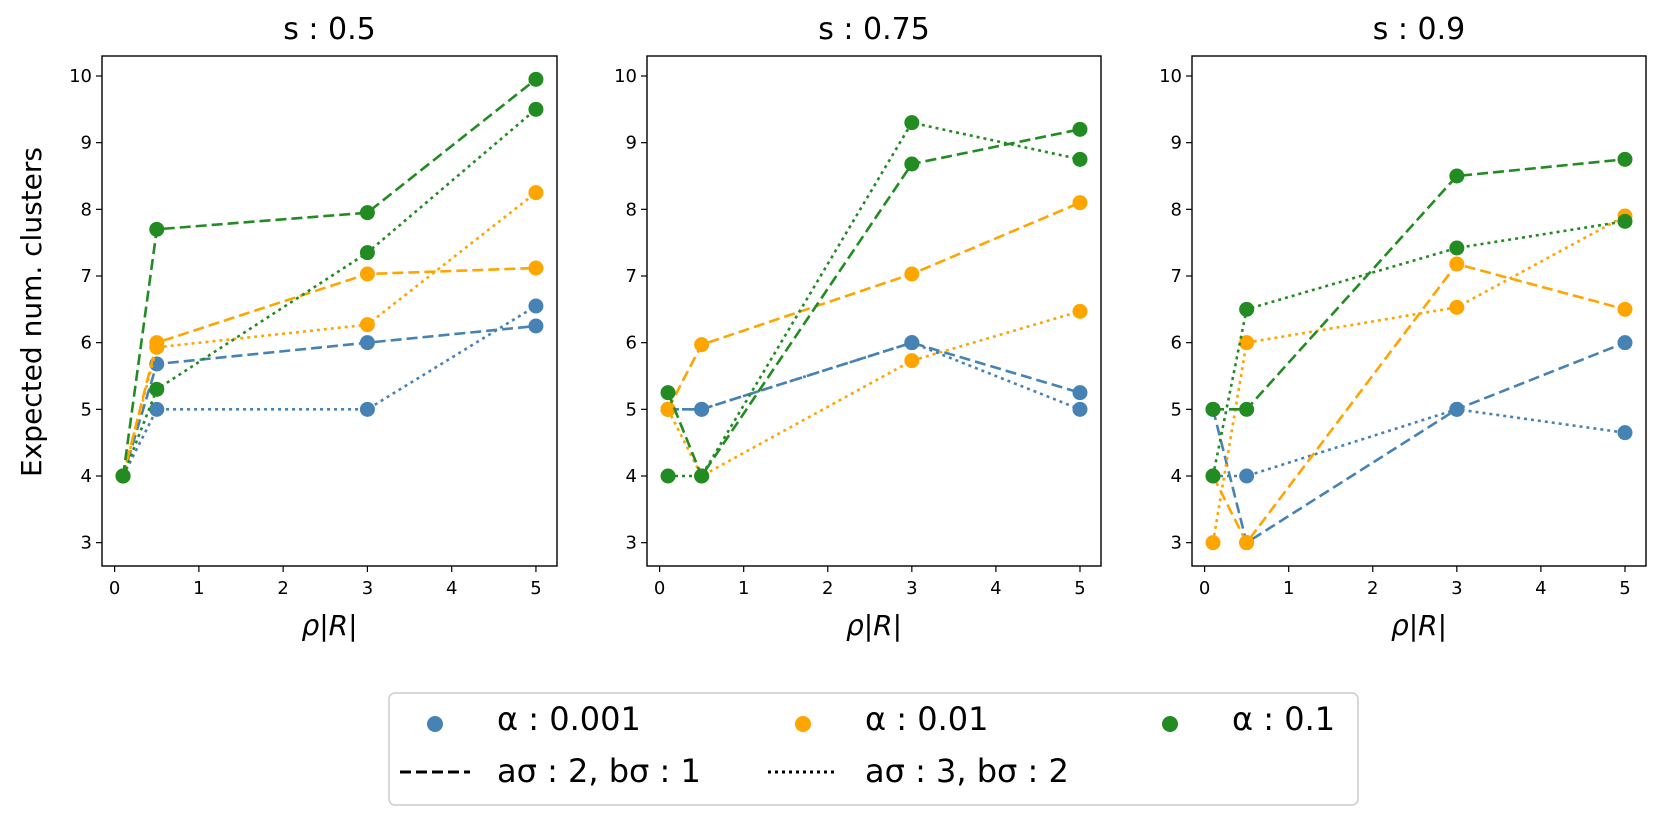  I want to click on legend-label-dotted: aσ : 3, bσ : 2, so click(967, 771).